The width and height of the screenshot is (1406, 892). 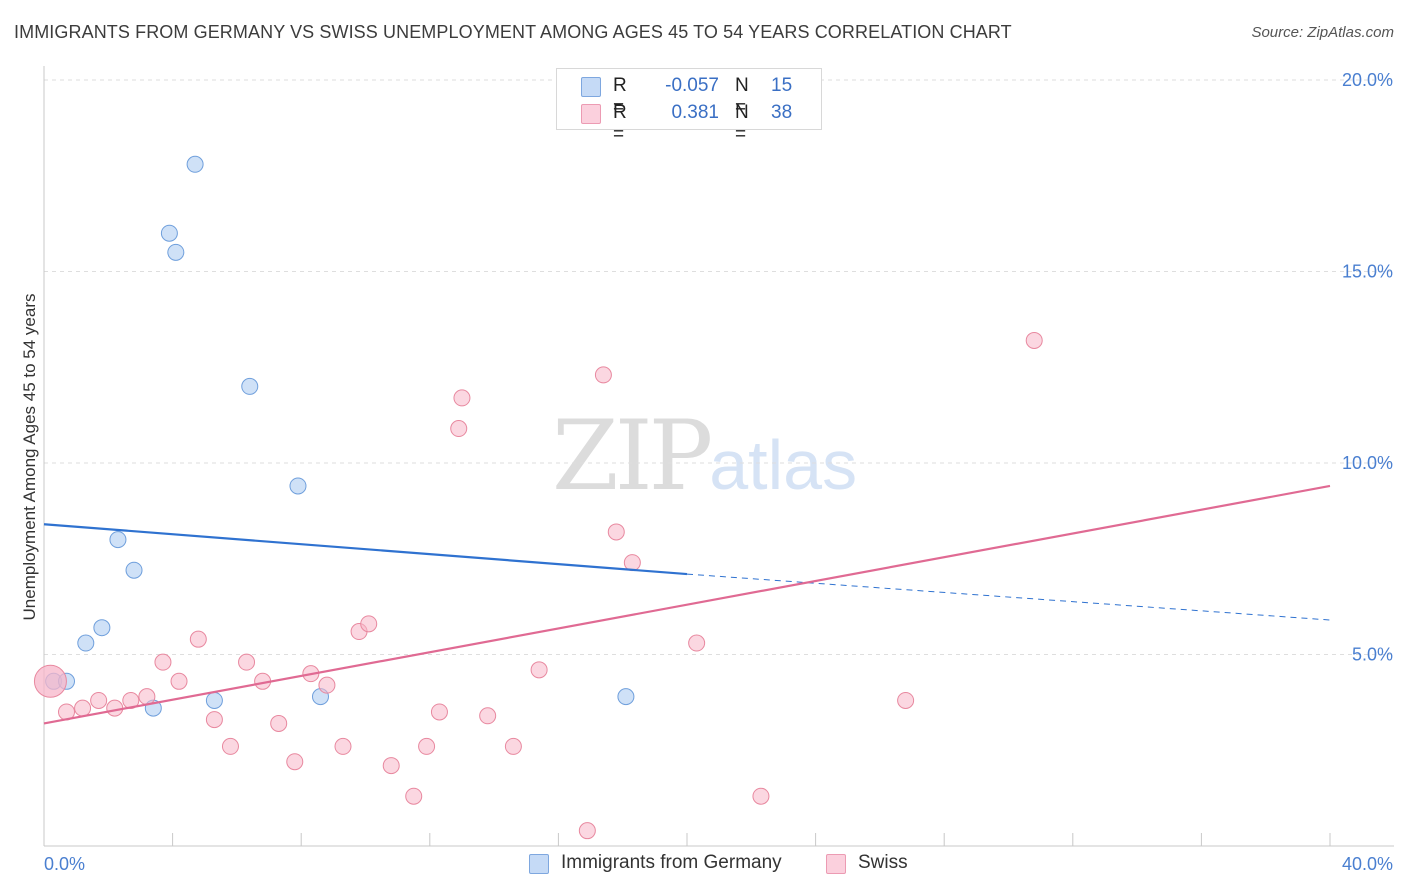 What do you see at coordinates (883, 862) in the screenshot?
I see `bottom-legend-label-swiss: Swiss` at bounding box center [883, 862].